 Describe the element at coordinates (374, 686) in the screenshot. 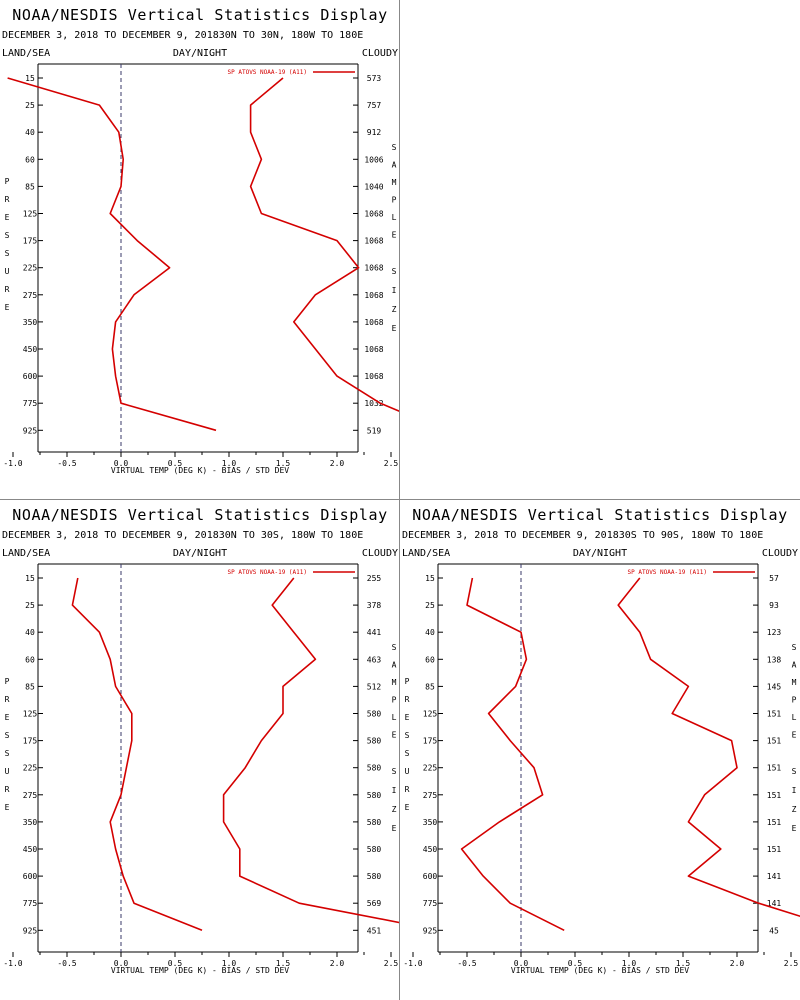

I see `sample-size-label: 512` at that location.